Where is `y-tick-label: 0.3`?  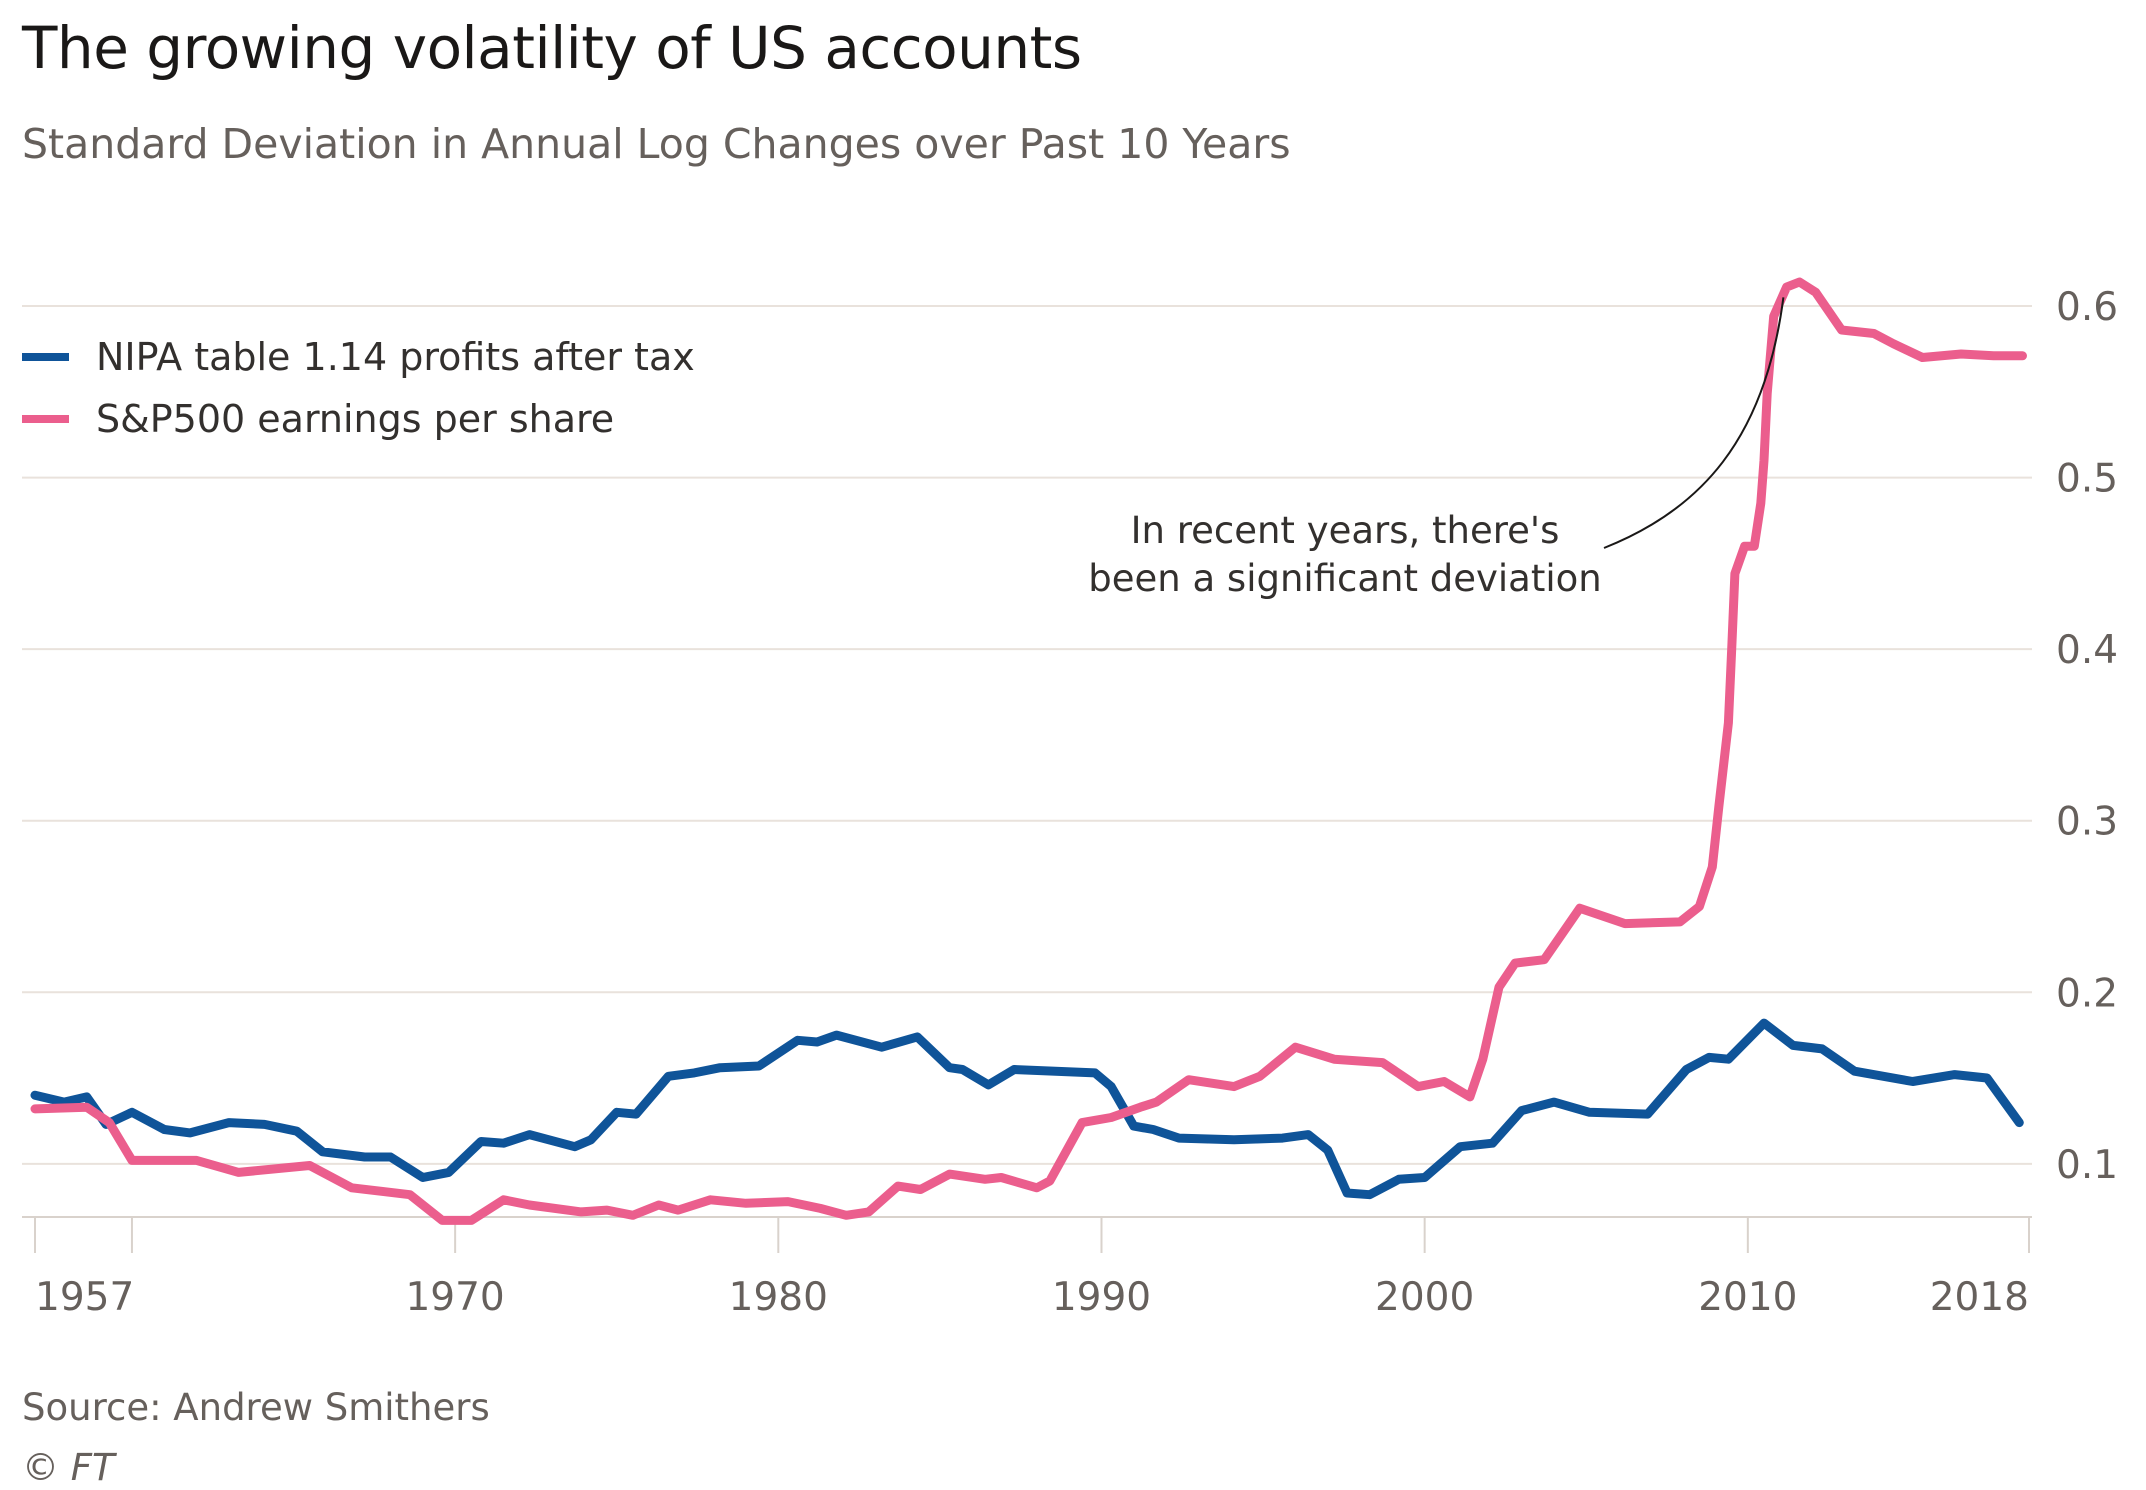 y-tick-label: 0.3 is located at coordinates (2087, 822).